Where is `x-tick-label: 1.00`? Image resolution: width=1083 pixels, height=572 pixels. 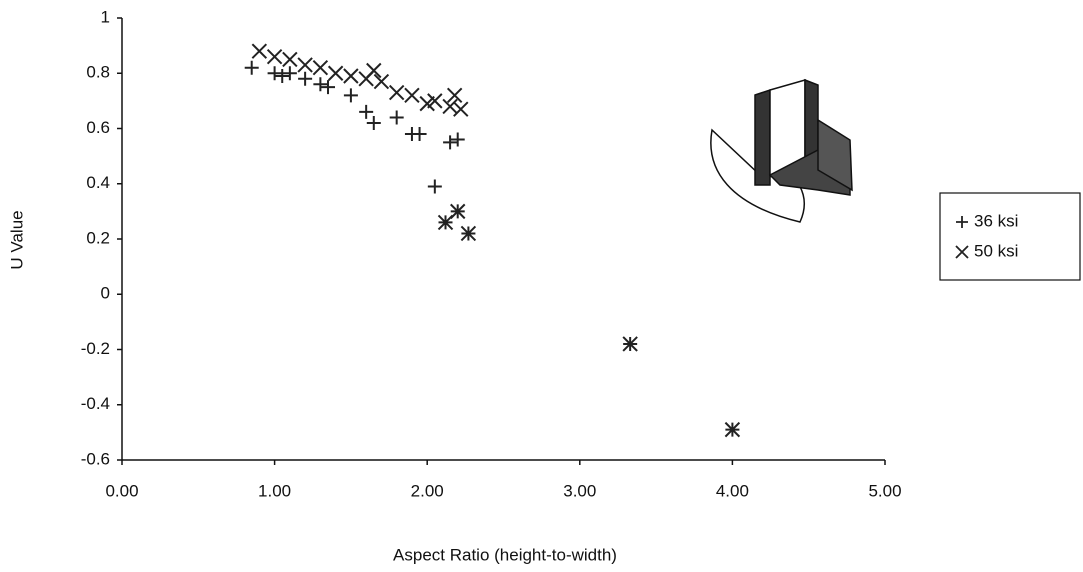
x-tick-label: 1.00 is located at coordinates (274, 490).